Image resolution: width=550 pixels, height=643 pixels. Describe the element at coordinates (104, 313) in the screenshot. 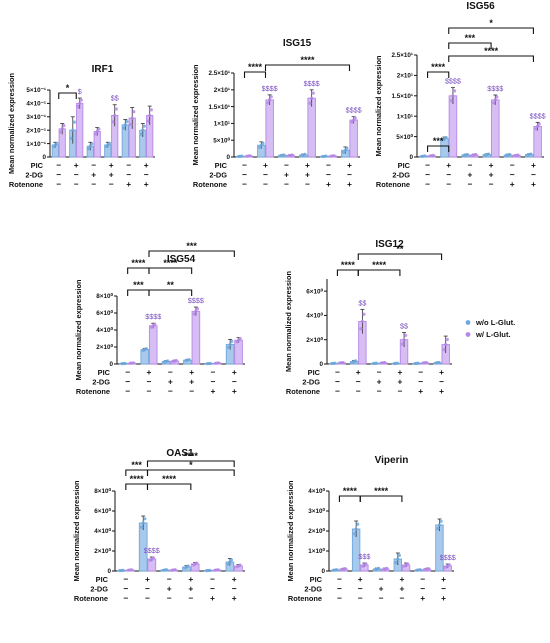

I see `y-tick-label: 6×10⁰` at that location.